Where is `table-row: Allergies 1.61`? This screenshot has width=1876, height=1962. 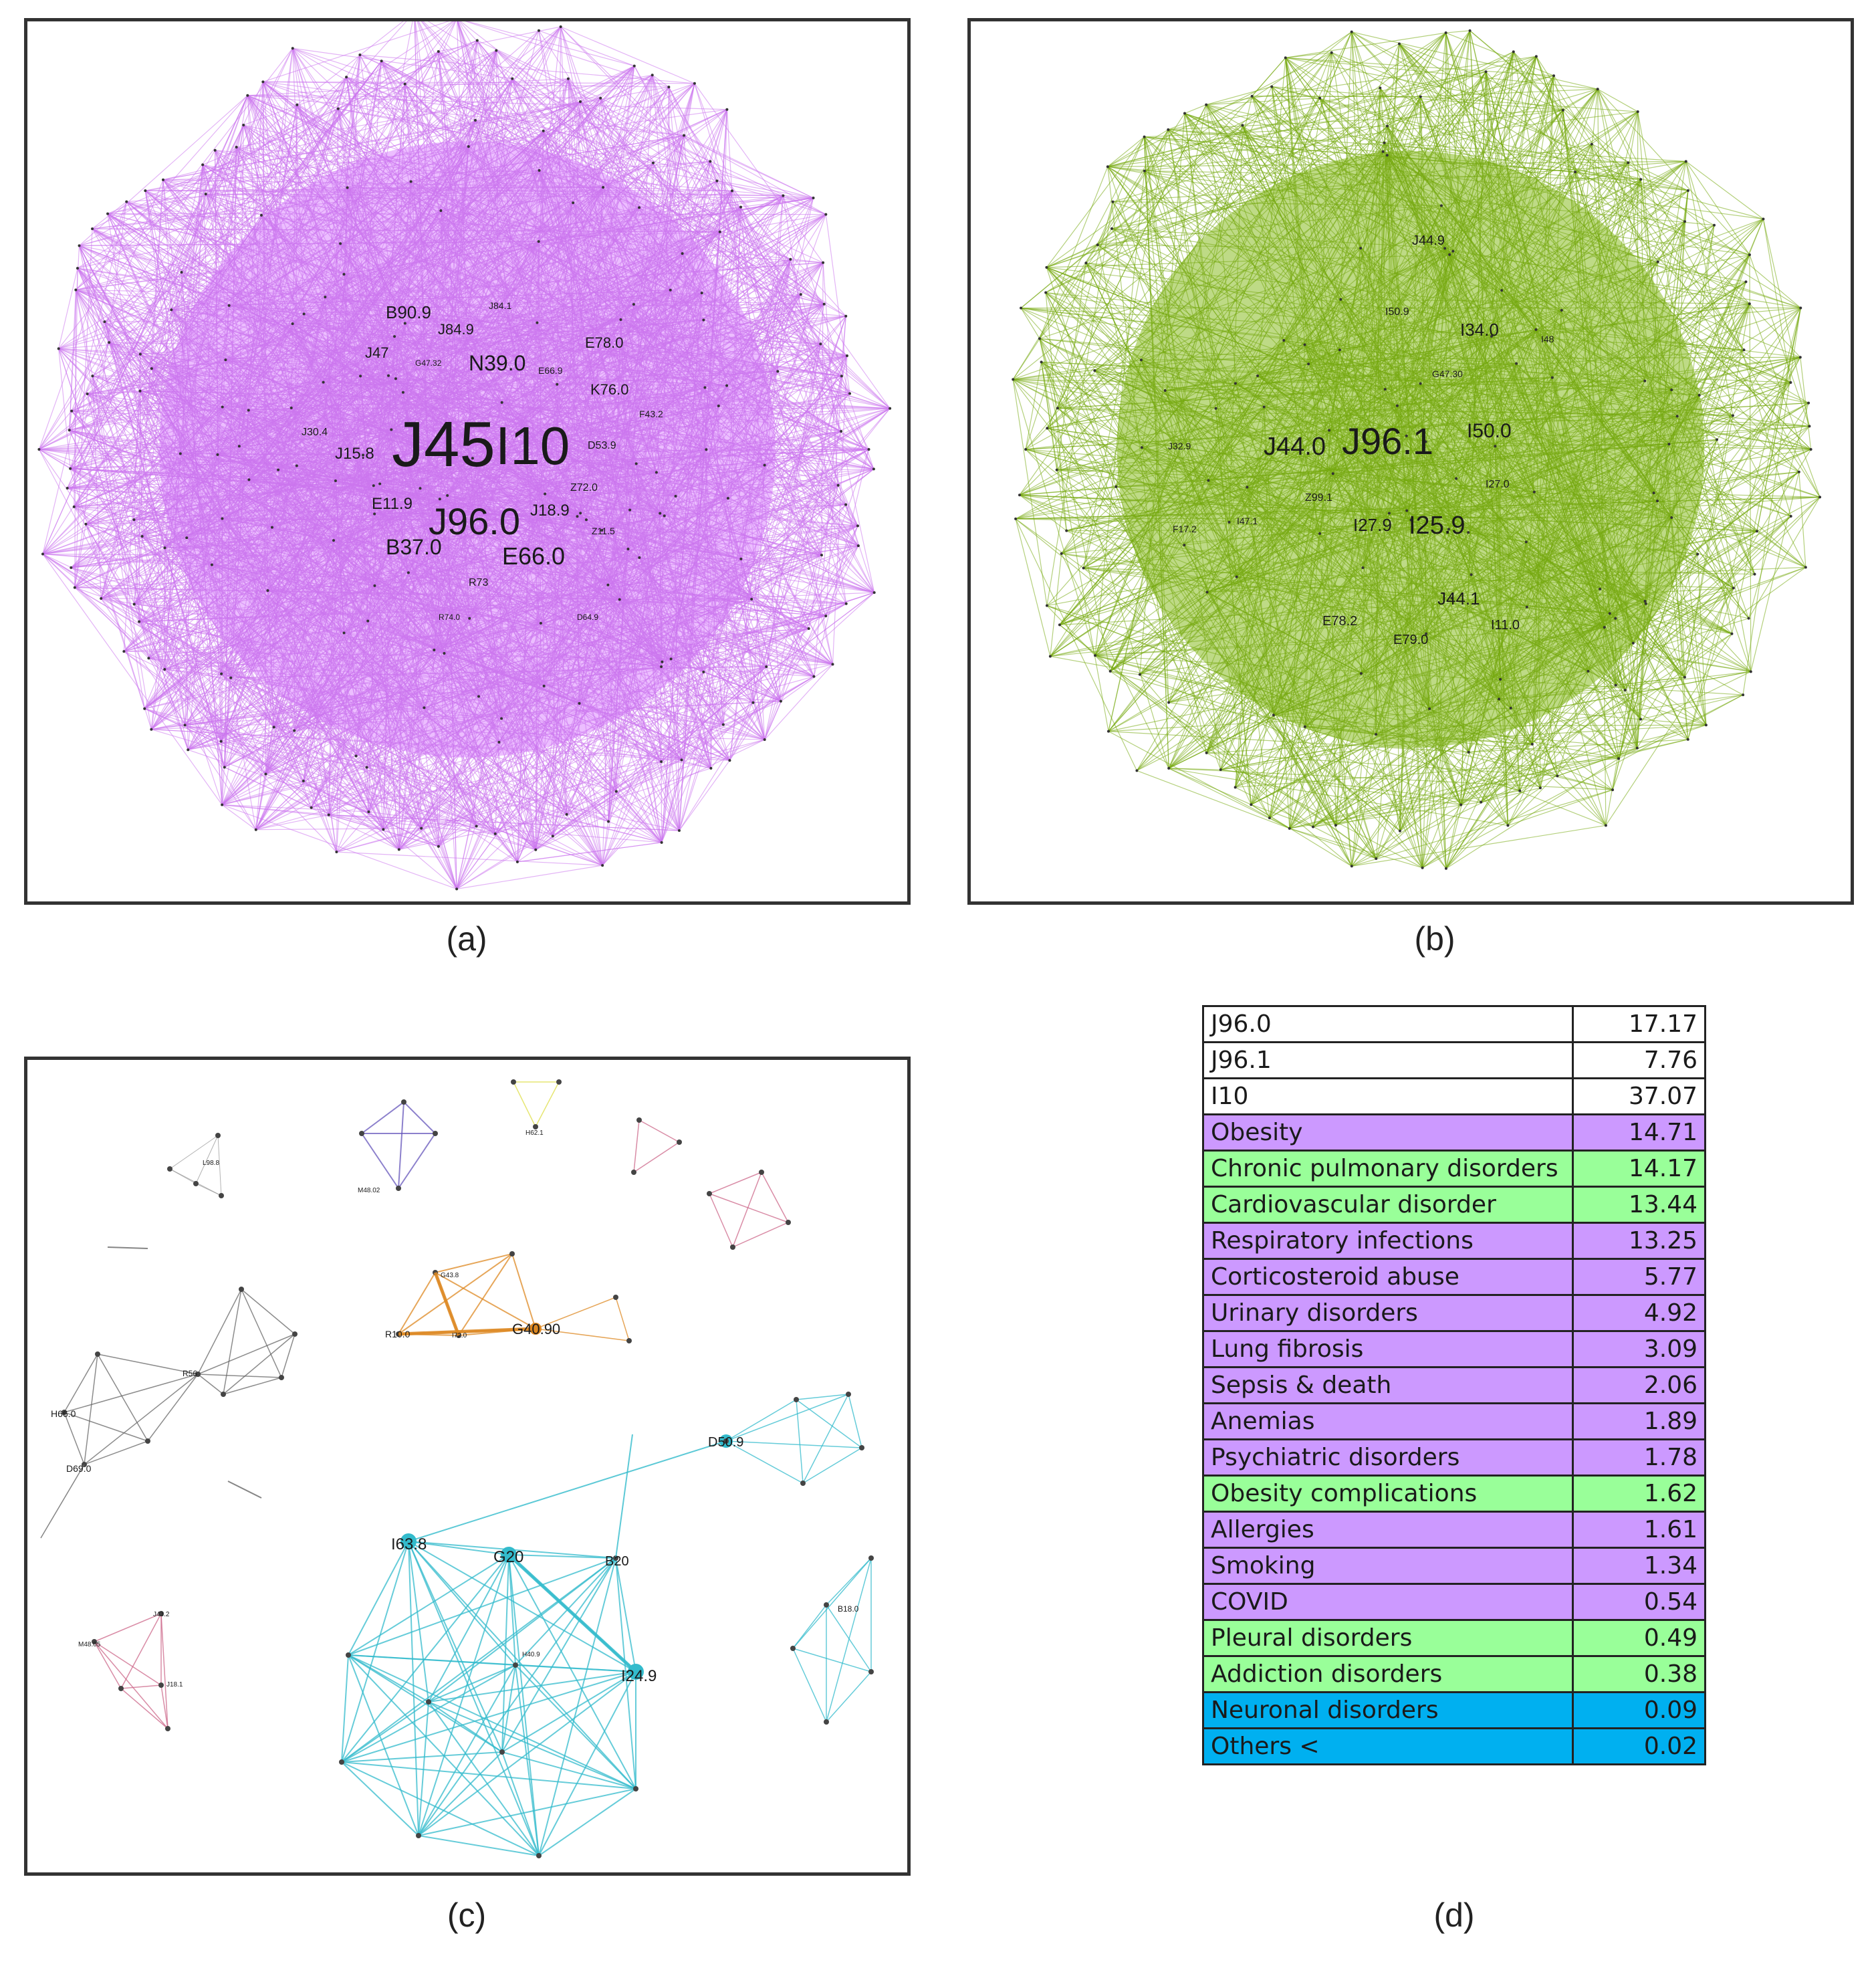 table-row: Allergies 1.61 is located at coordinates (1454, 1530).